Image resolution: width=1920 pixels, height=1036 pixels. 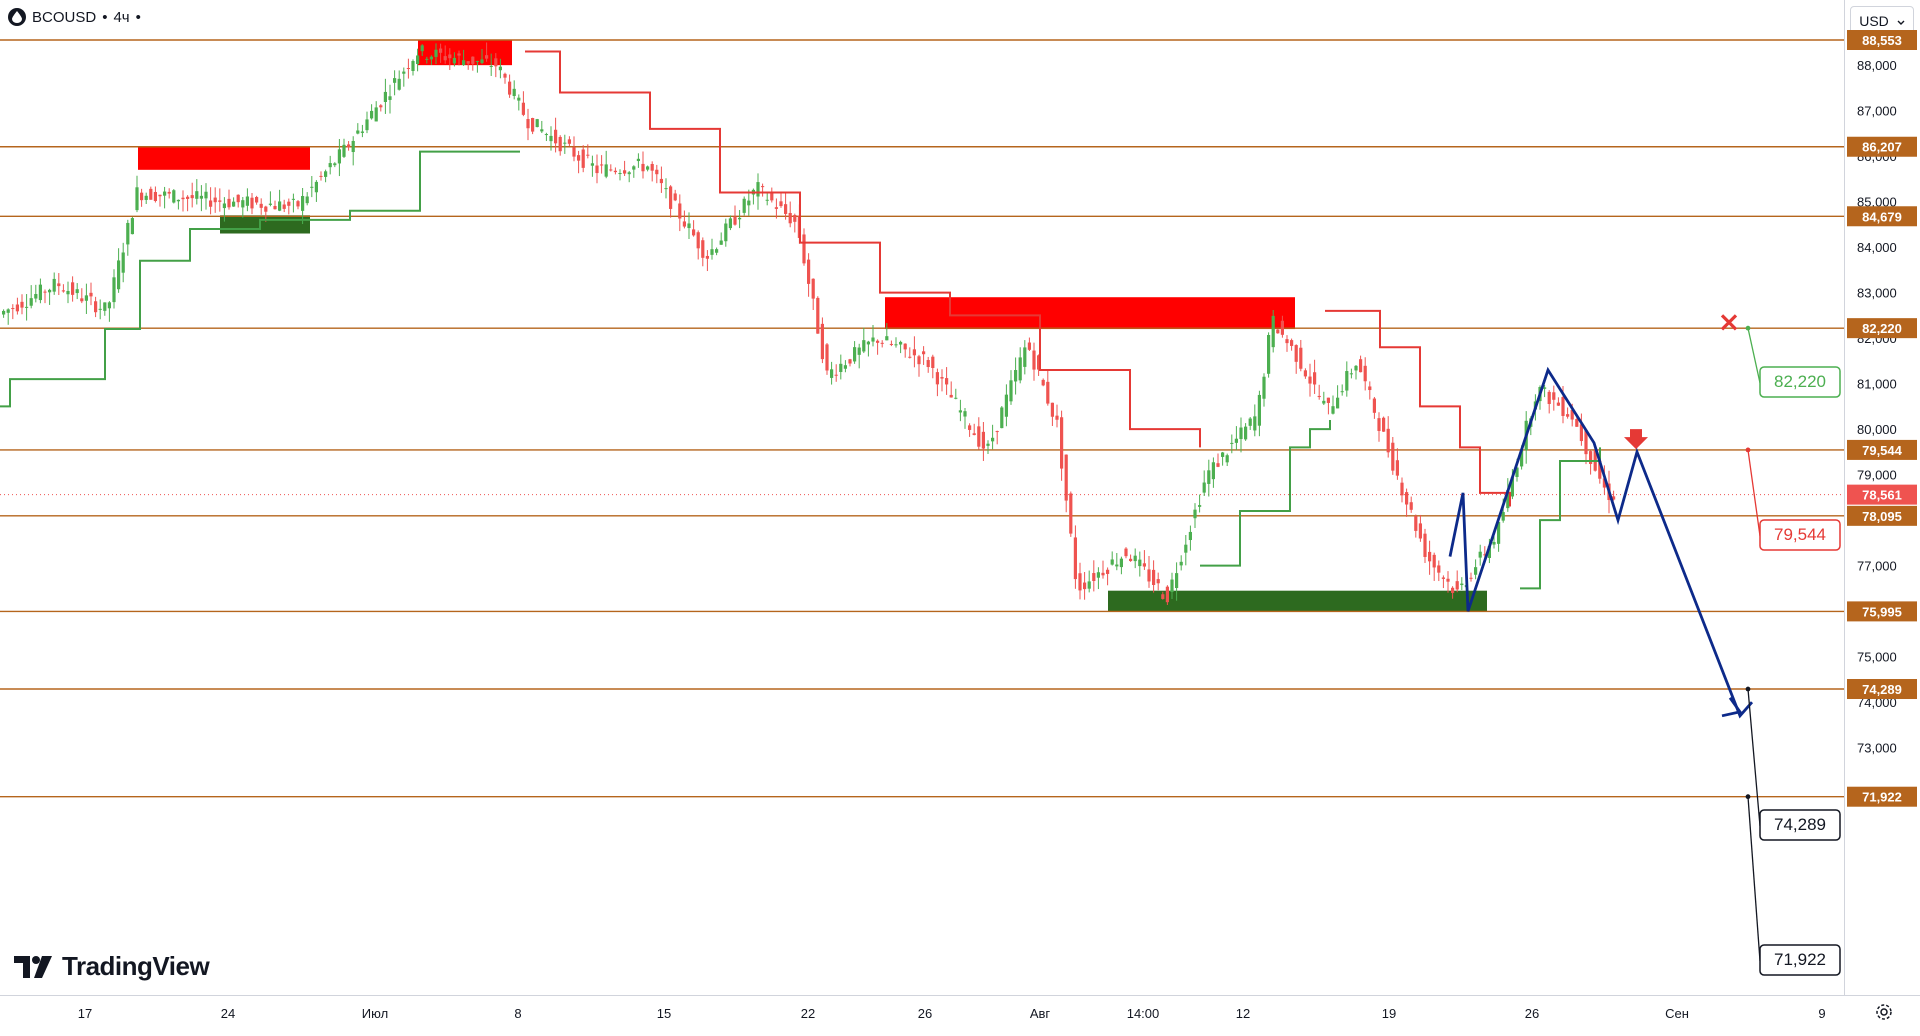 What do you see at coordinates (960, 1013) in the screenshot?
I see `time-axis: 17 24 Июл 8 15 22 26 Авг 14:00 12 19 26 Сен 9` at bounding box center [960, 1013].